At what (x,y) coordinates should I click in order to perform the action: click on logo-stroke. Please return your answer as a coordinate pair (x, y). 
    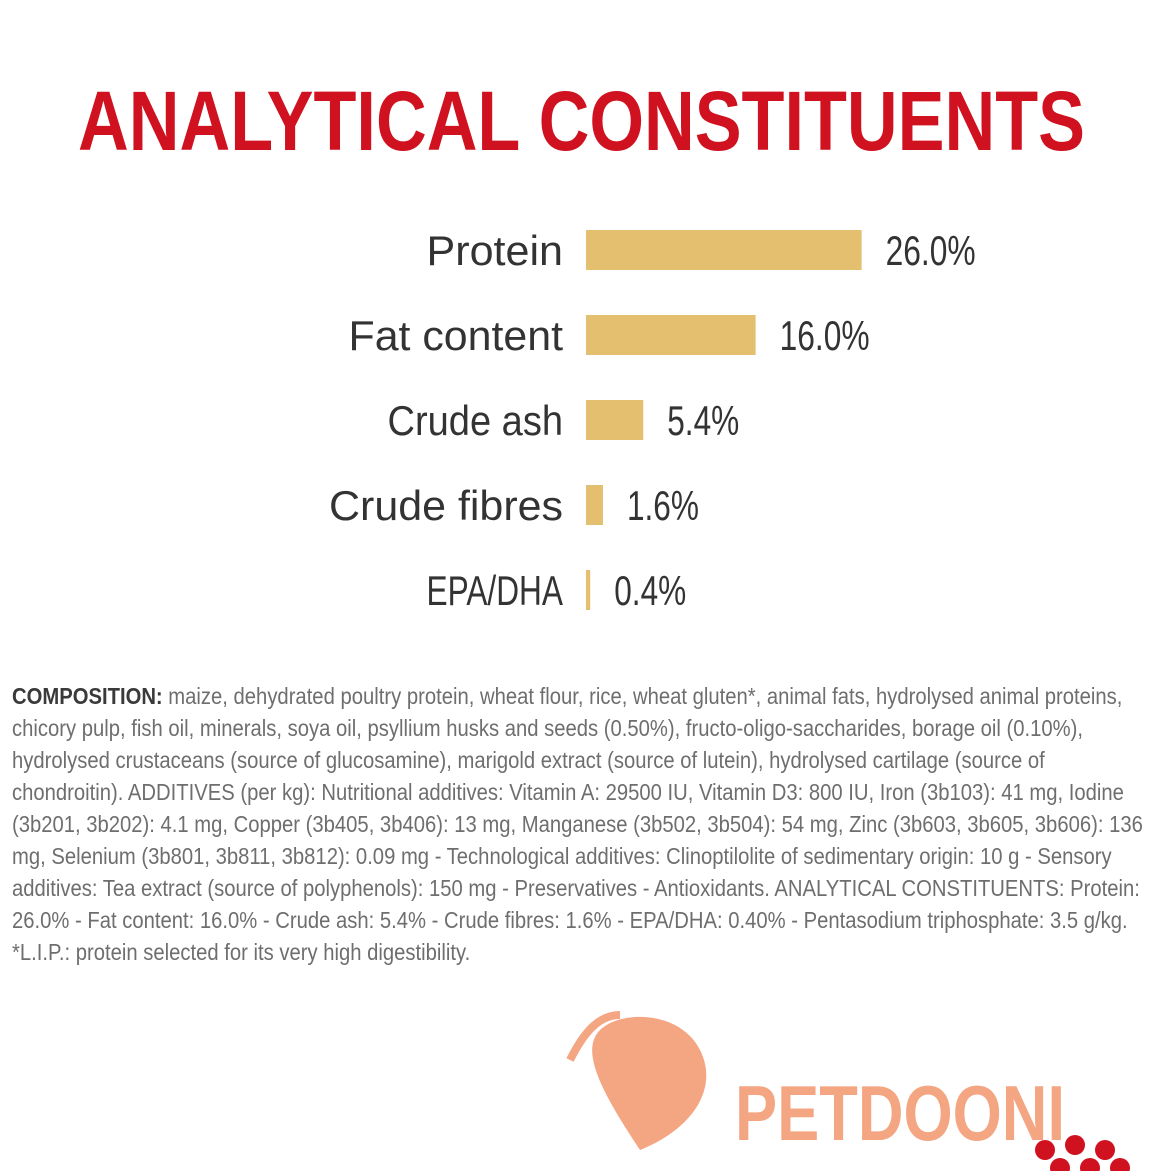
    Looking at the image, I should click on (593, 1036).